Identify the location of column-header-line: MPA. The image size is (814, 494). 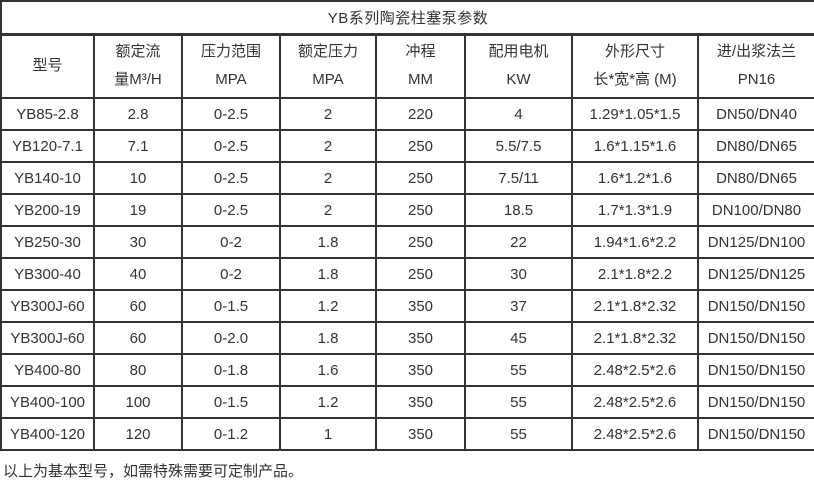
(231, 80).